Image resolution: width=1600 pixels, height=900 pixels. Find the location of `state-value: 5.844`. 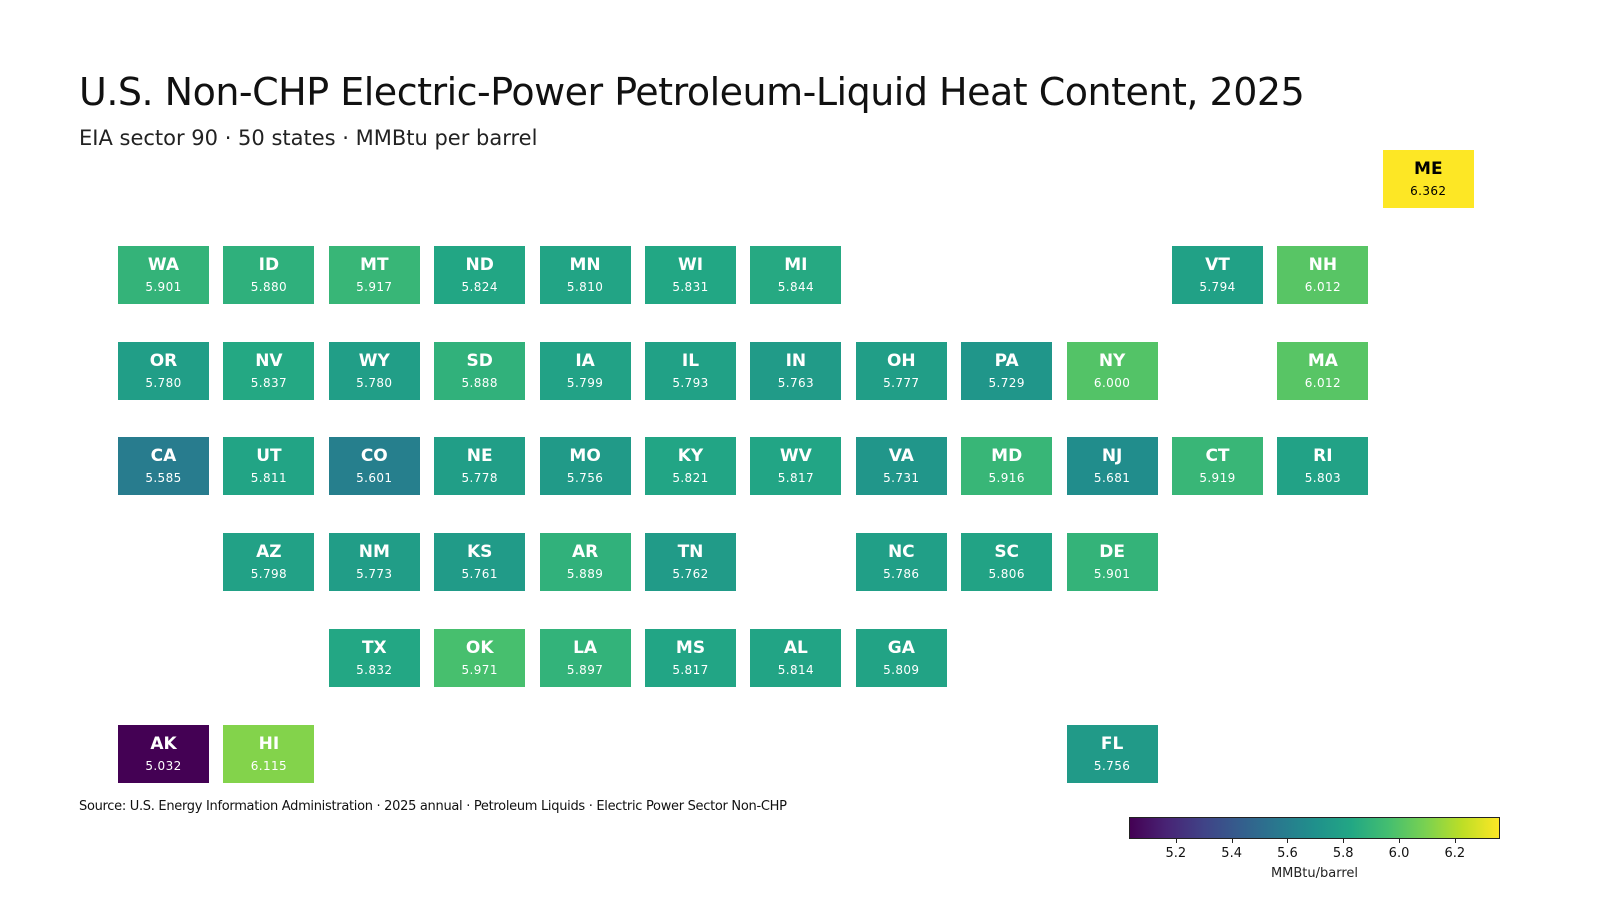

state-value: 5.844 is located at coordinates (796, 287).